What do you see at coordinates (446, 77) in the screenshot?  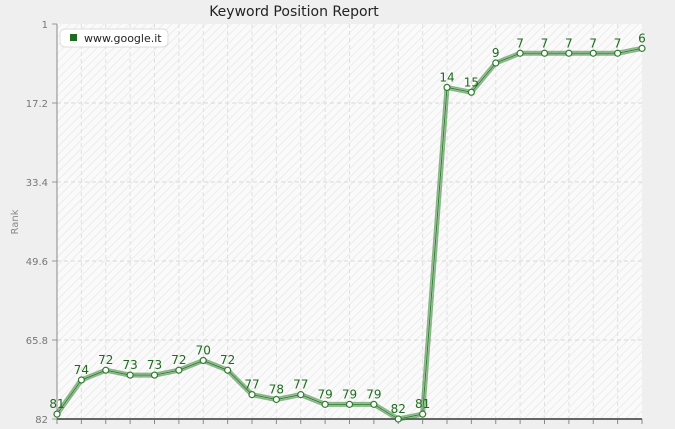 I see `data-label: 14` at bounding box center [446, 77].